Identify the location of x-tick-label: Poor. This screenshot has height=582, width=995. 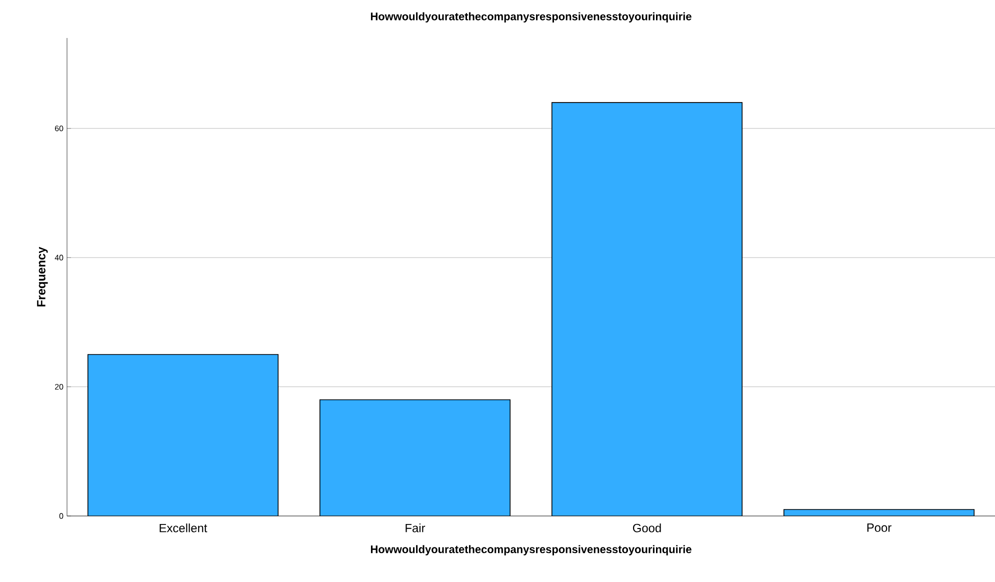
(879, 528).